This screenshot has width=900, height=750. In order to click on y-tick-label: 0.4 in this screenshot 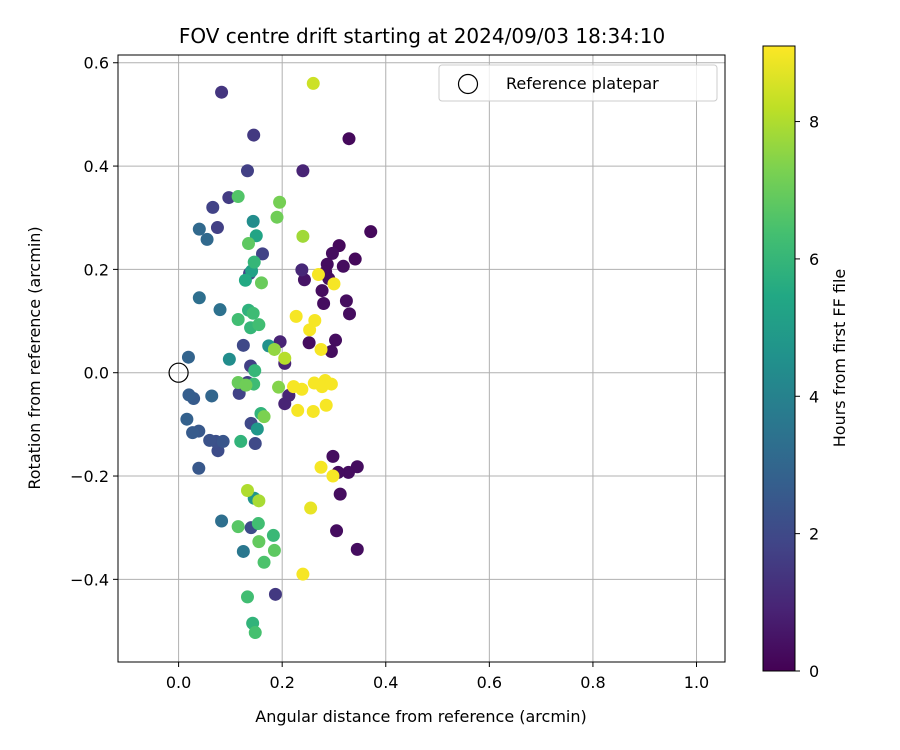, I will do `click(96, 166)`.